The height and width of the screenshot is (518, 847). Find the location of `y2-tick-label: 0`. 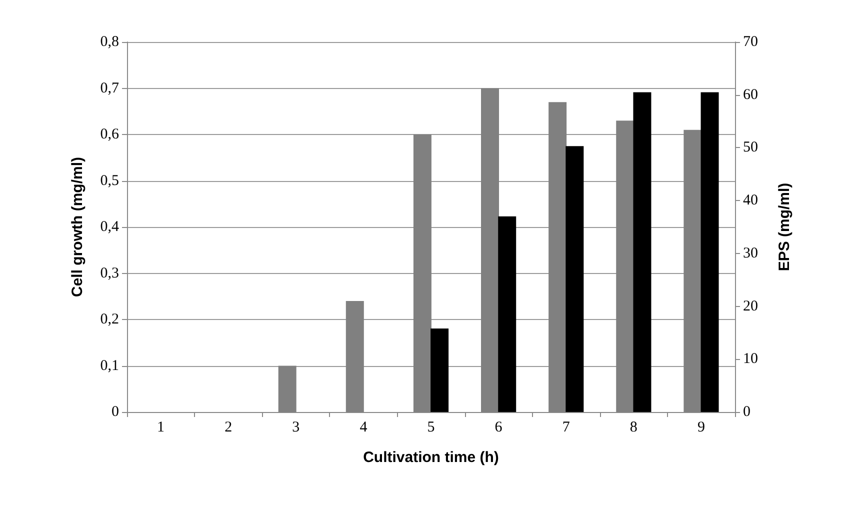

y2-tick-label: 0 is located at coordinates (746, 412).